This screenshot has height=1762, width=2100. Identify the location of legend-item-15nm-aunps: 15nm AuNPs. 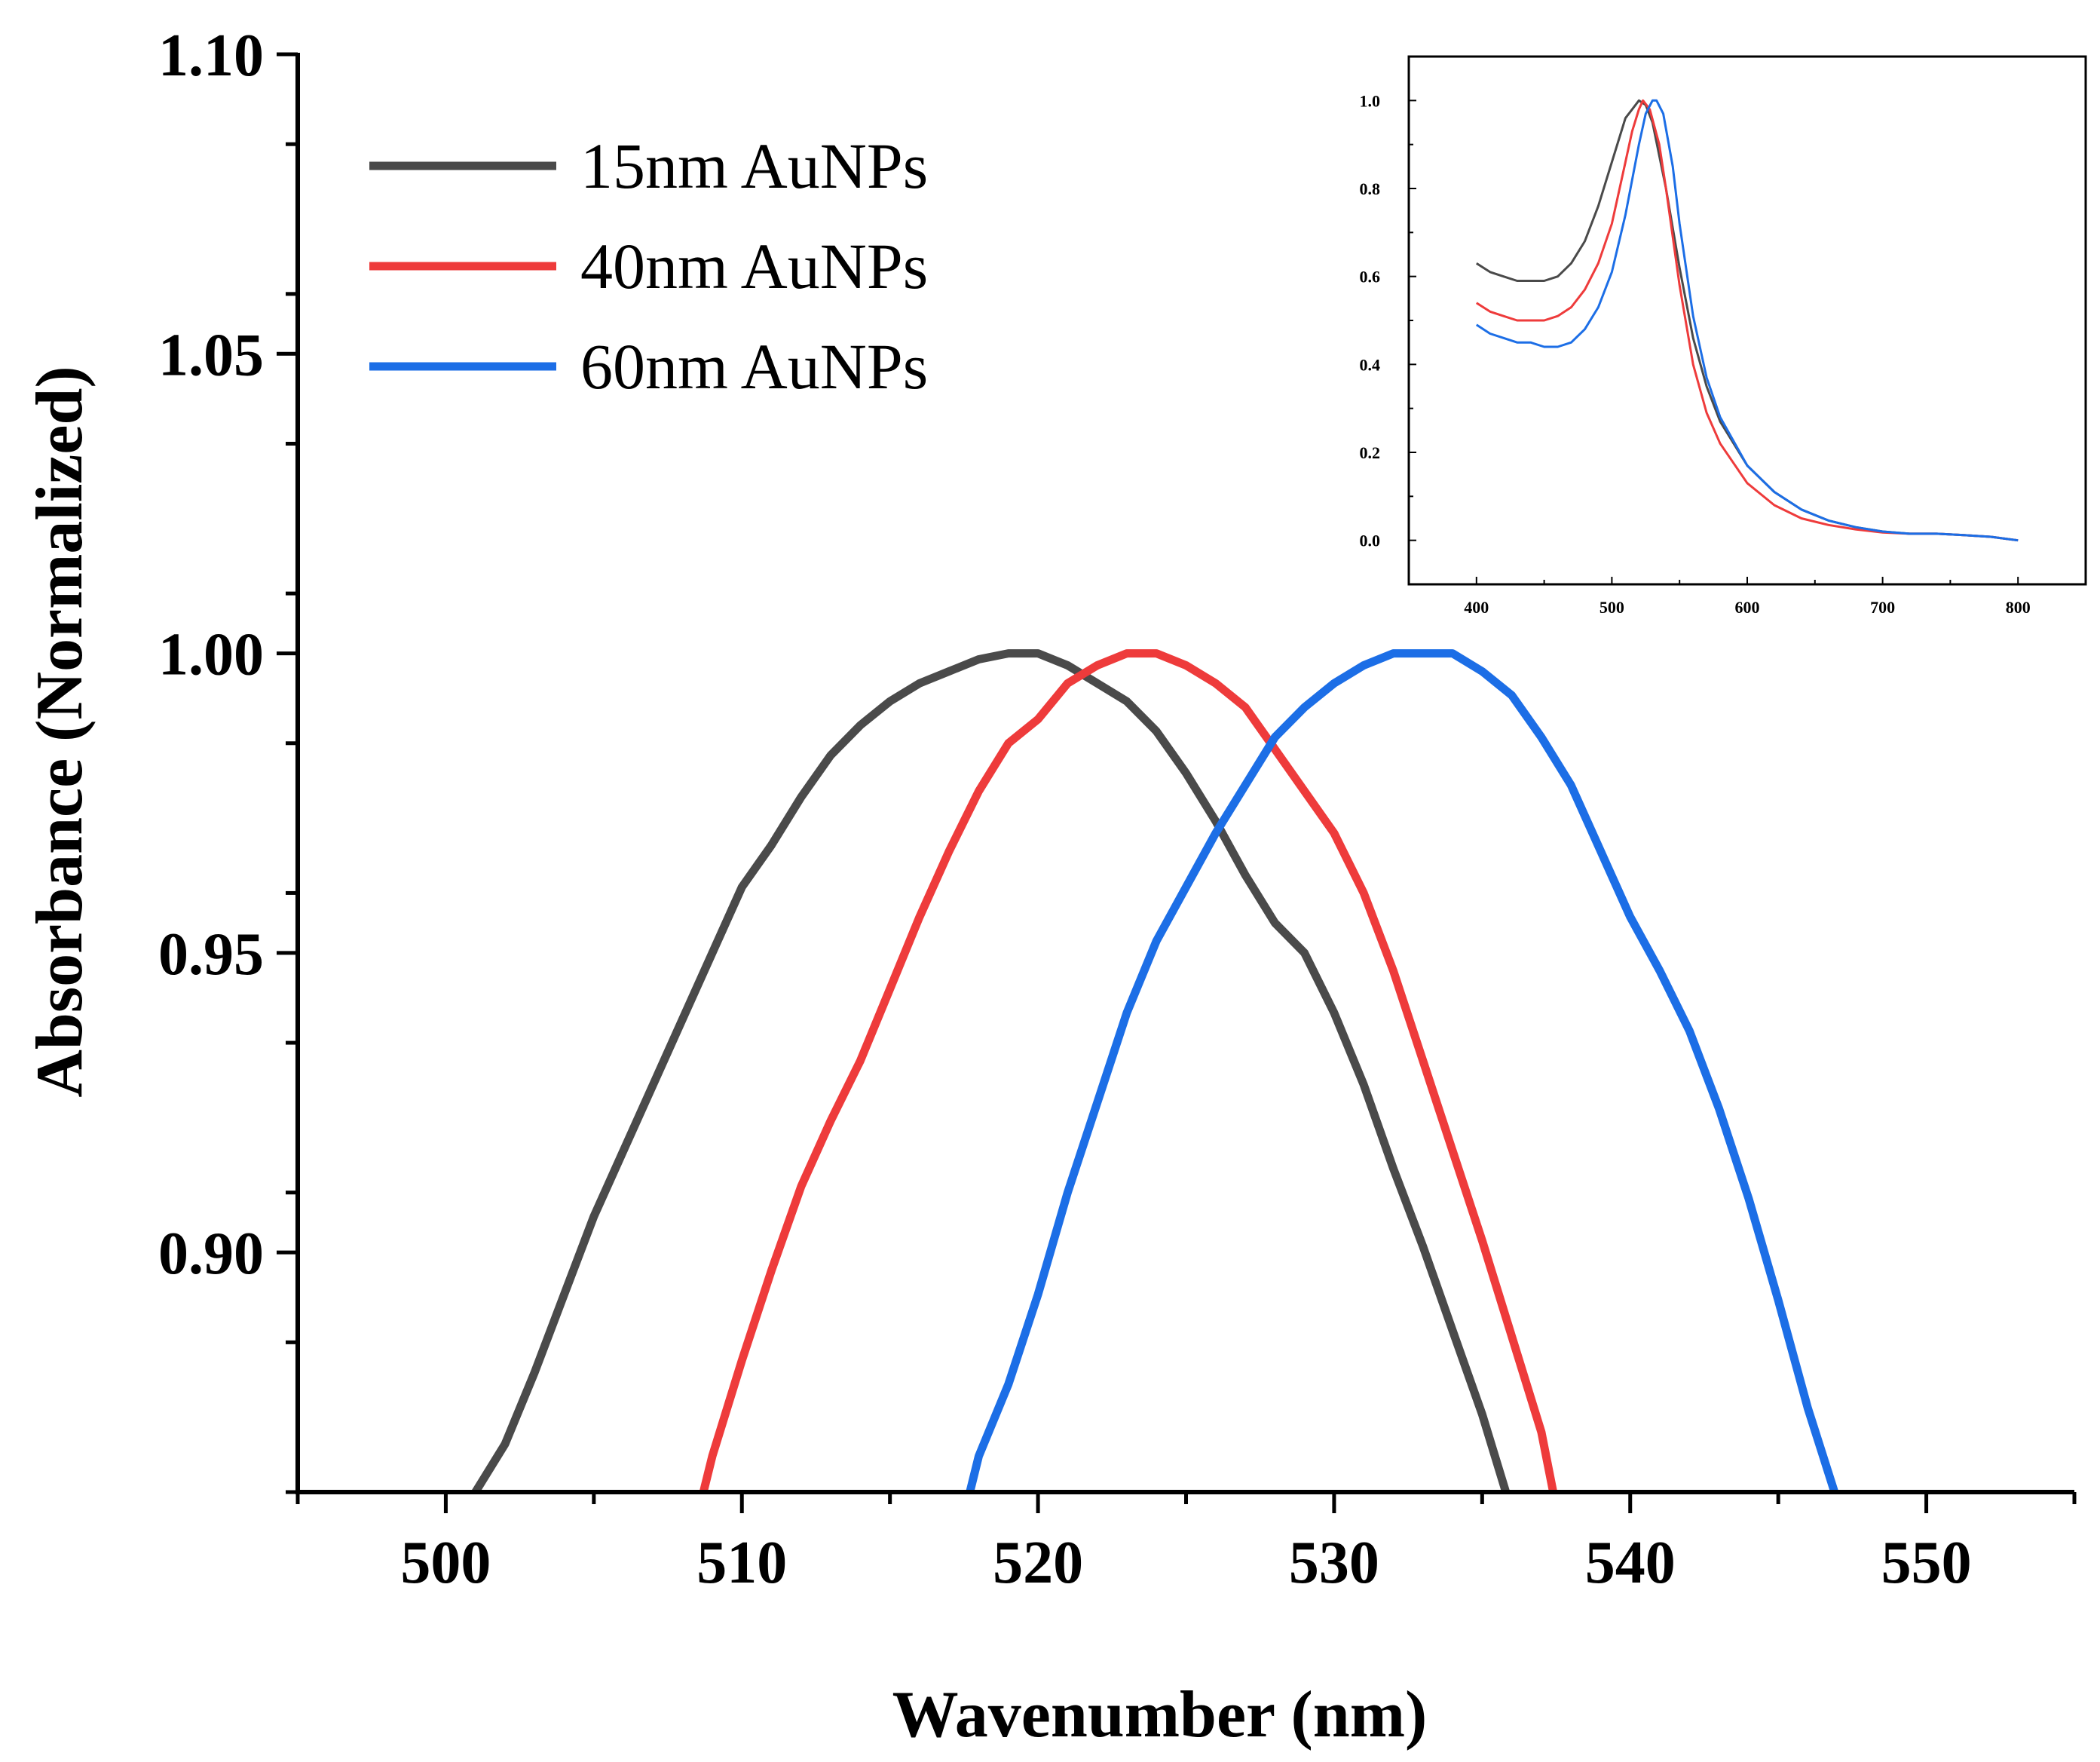
(649, 166).